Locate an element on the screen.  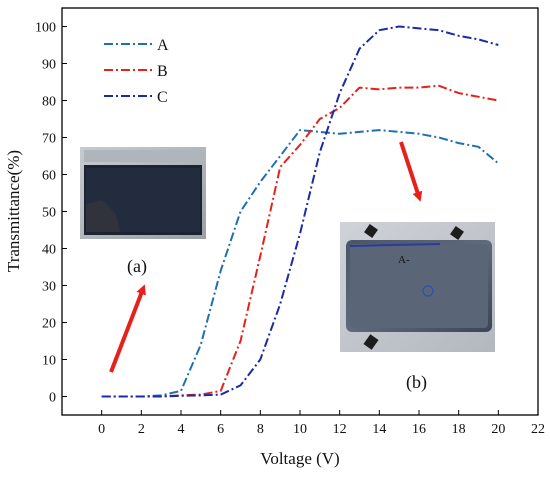
y-tick-label-50: 50 is located at coordinates (49, 213).